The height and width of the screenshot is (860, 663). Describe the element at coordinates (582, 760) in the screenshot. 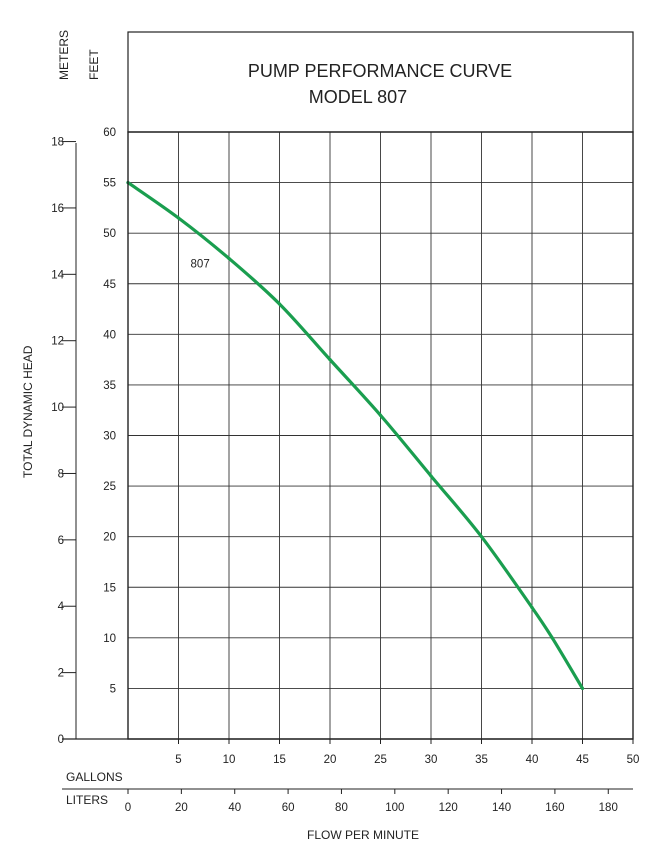

I see `gallons-tick-label: 45` at that location.